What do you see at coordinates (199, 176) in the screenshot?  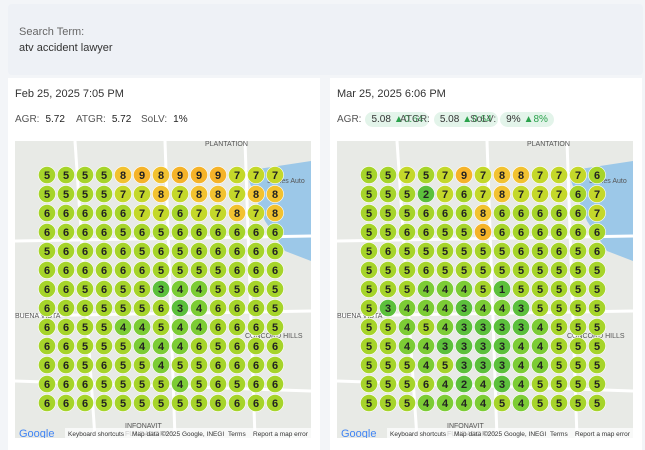 I see `rank-value: 9` at bounding box center [199, 176].